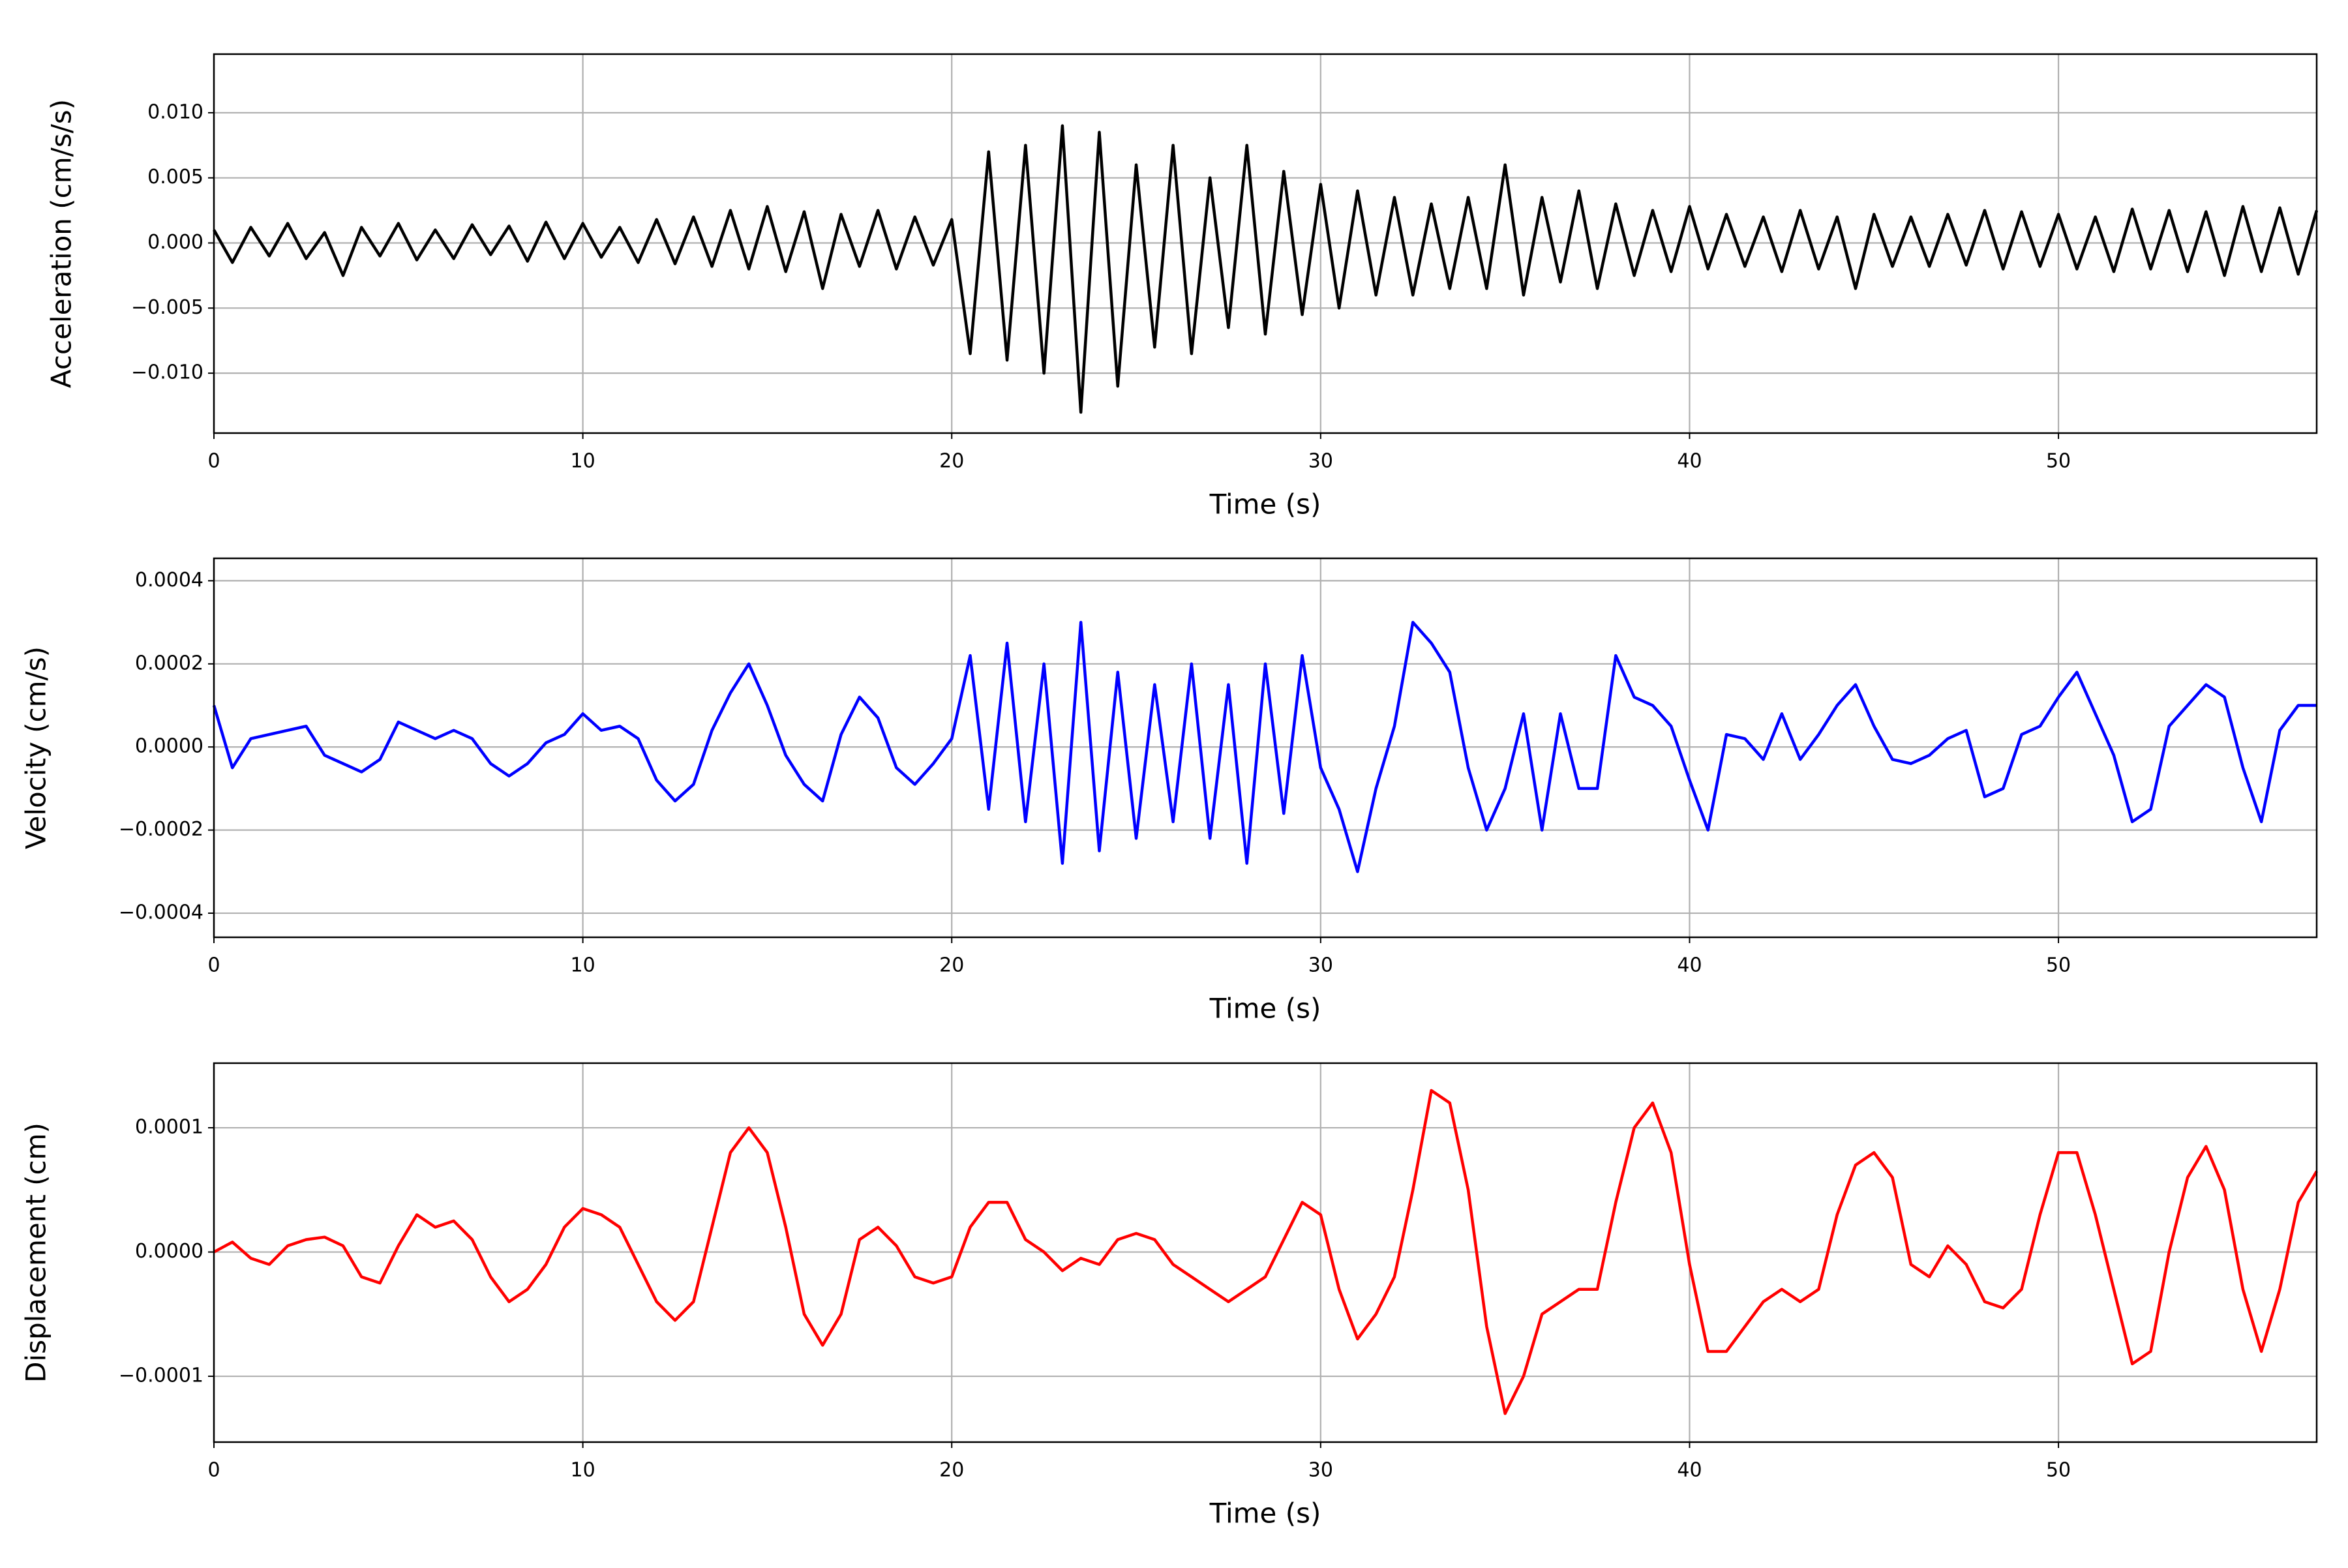 This screenshot has width=2348, height=1568. What do you see at coordinates (169, 663) in the screenshot?
I see `y-tick-label: 0.0002` at bounding box center [169, 663].